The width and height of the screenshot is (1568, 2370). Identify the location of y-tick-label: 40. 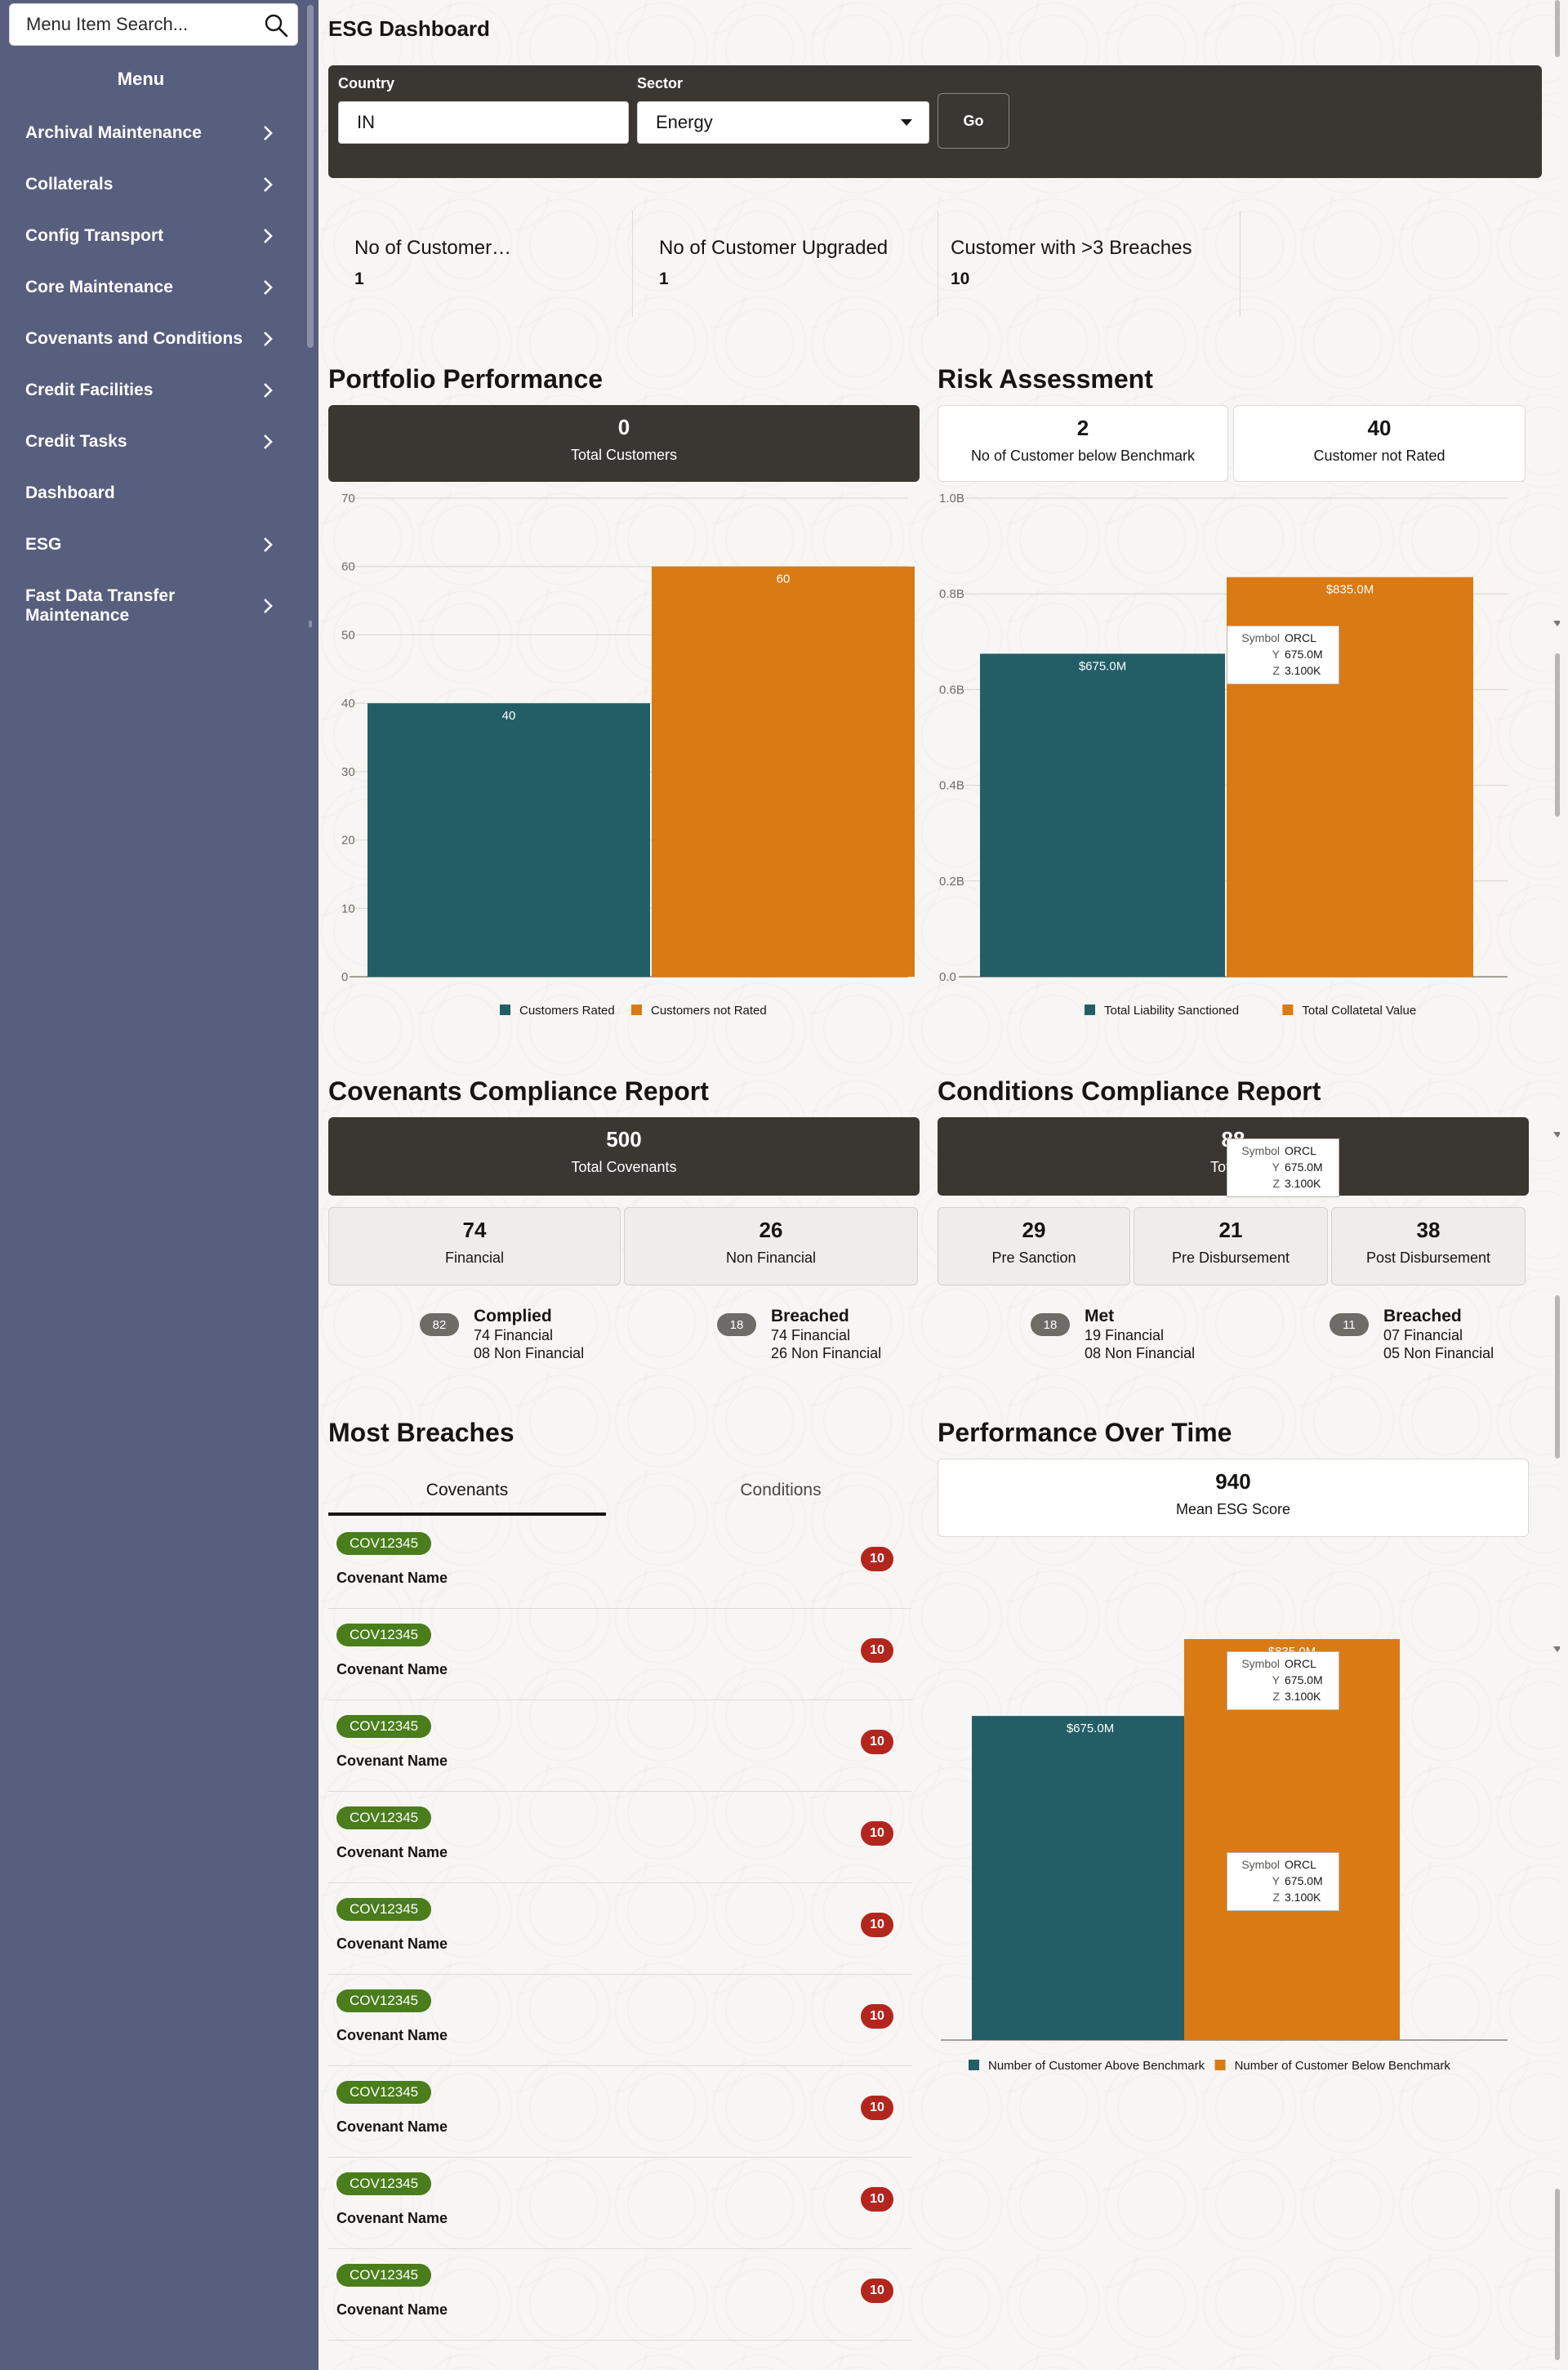
(348, 704).